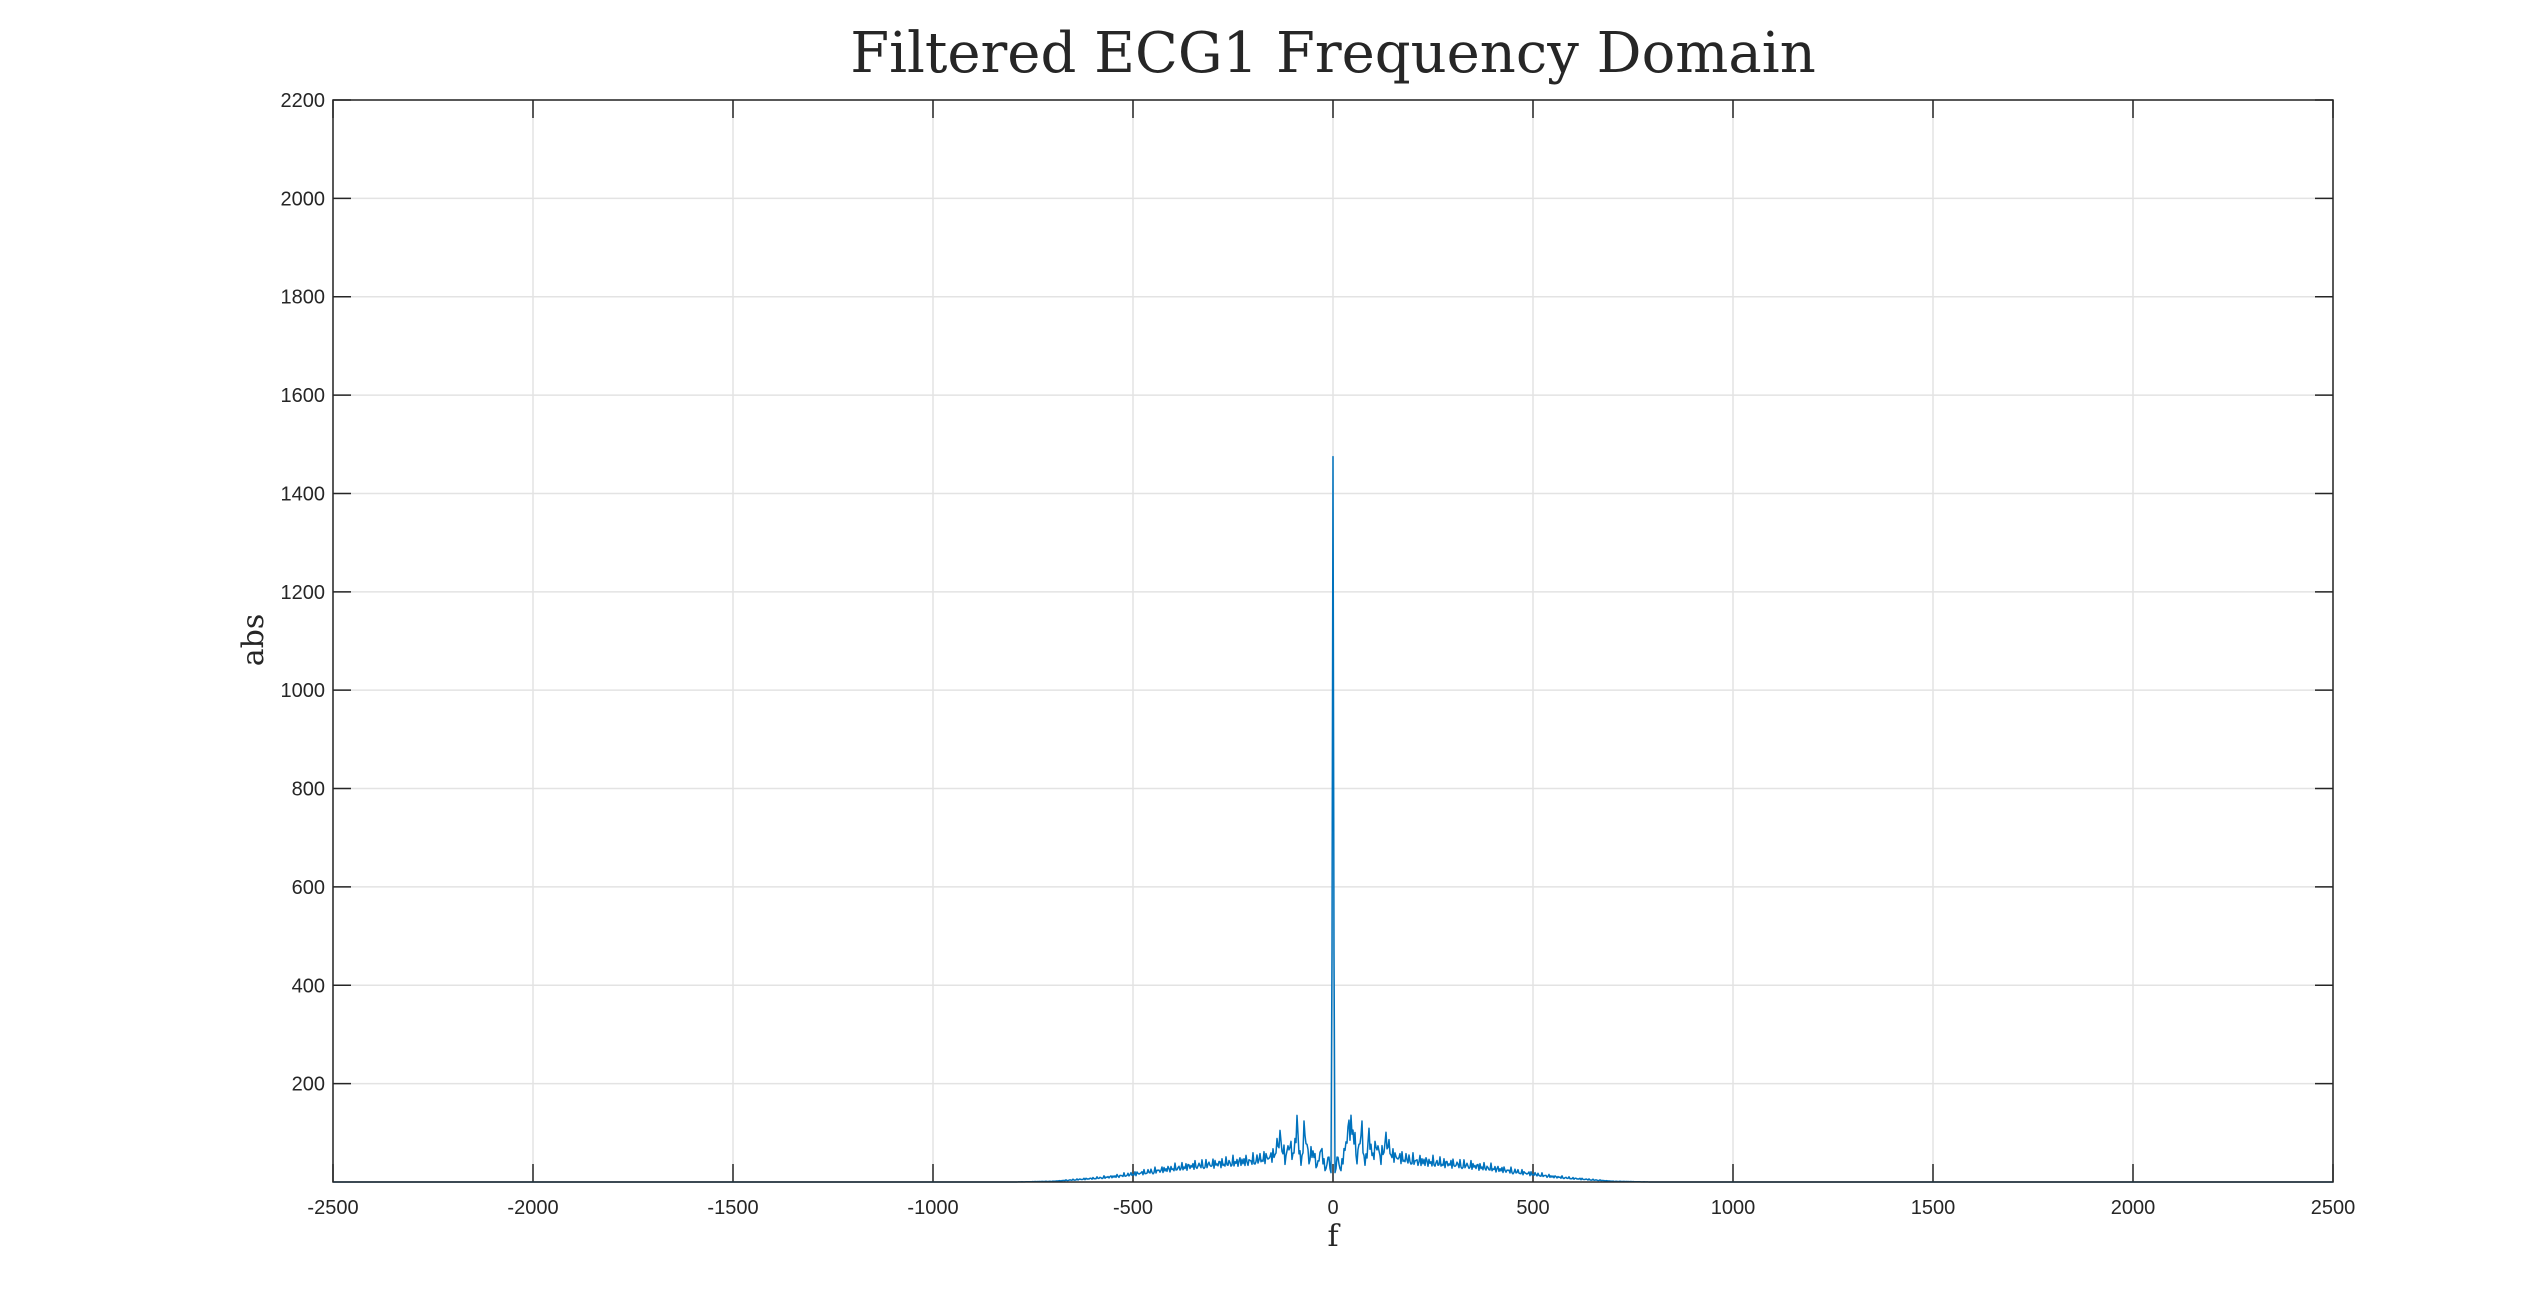 This screenshot has width=2538, height=1309. I want to click on x-tick-label: 1000, so click(1733, 1208).